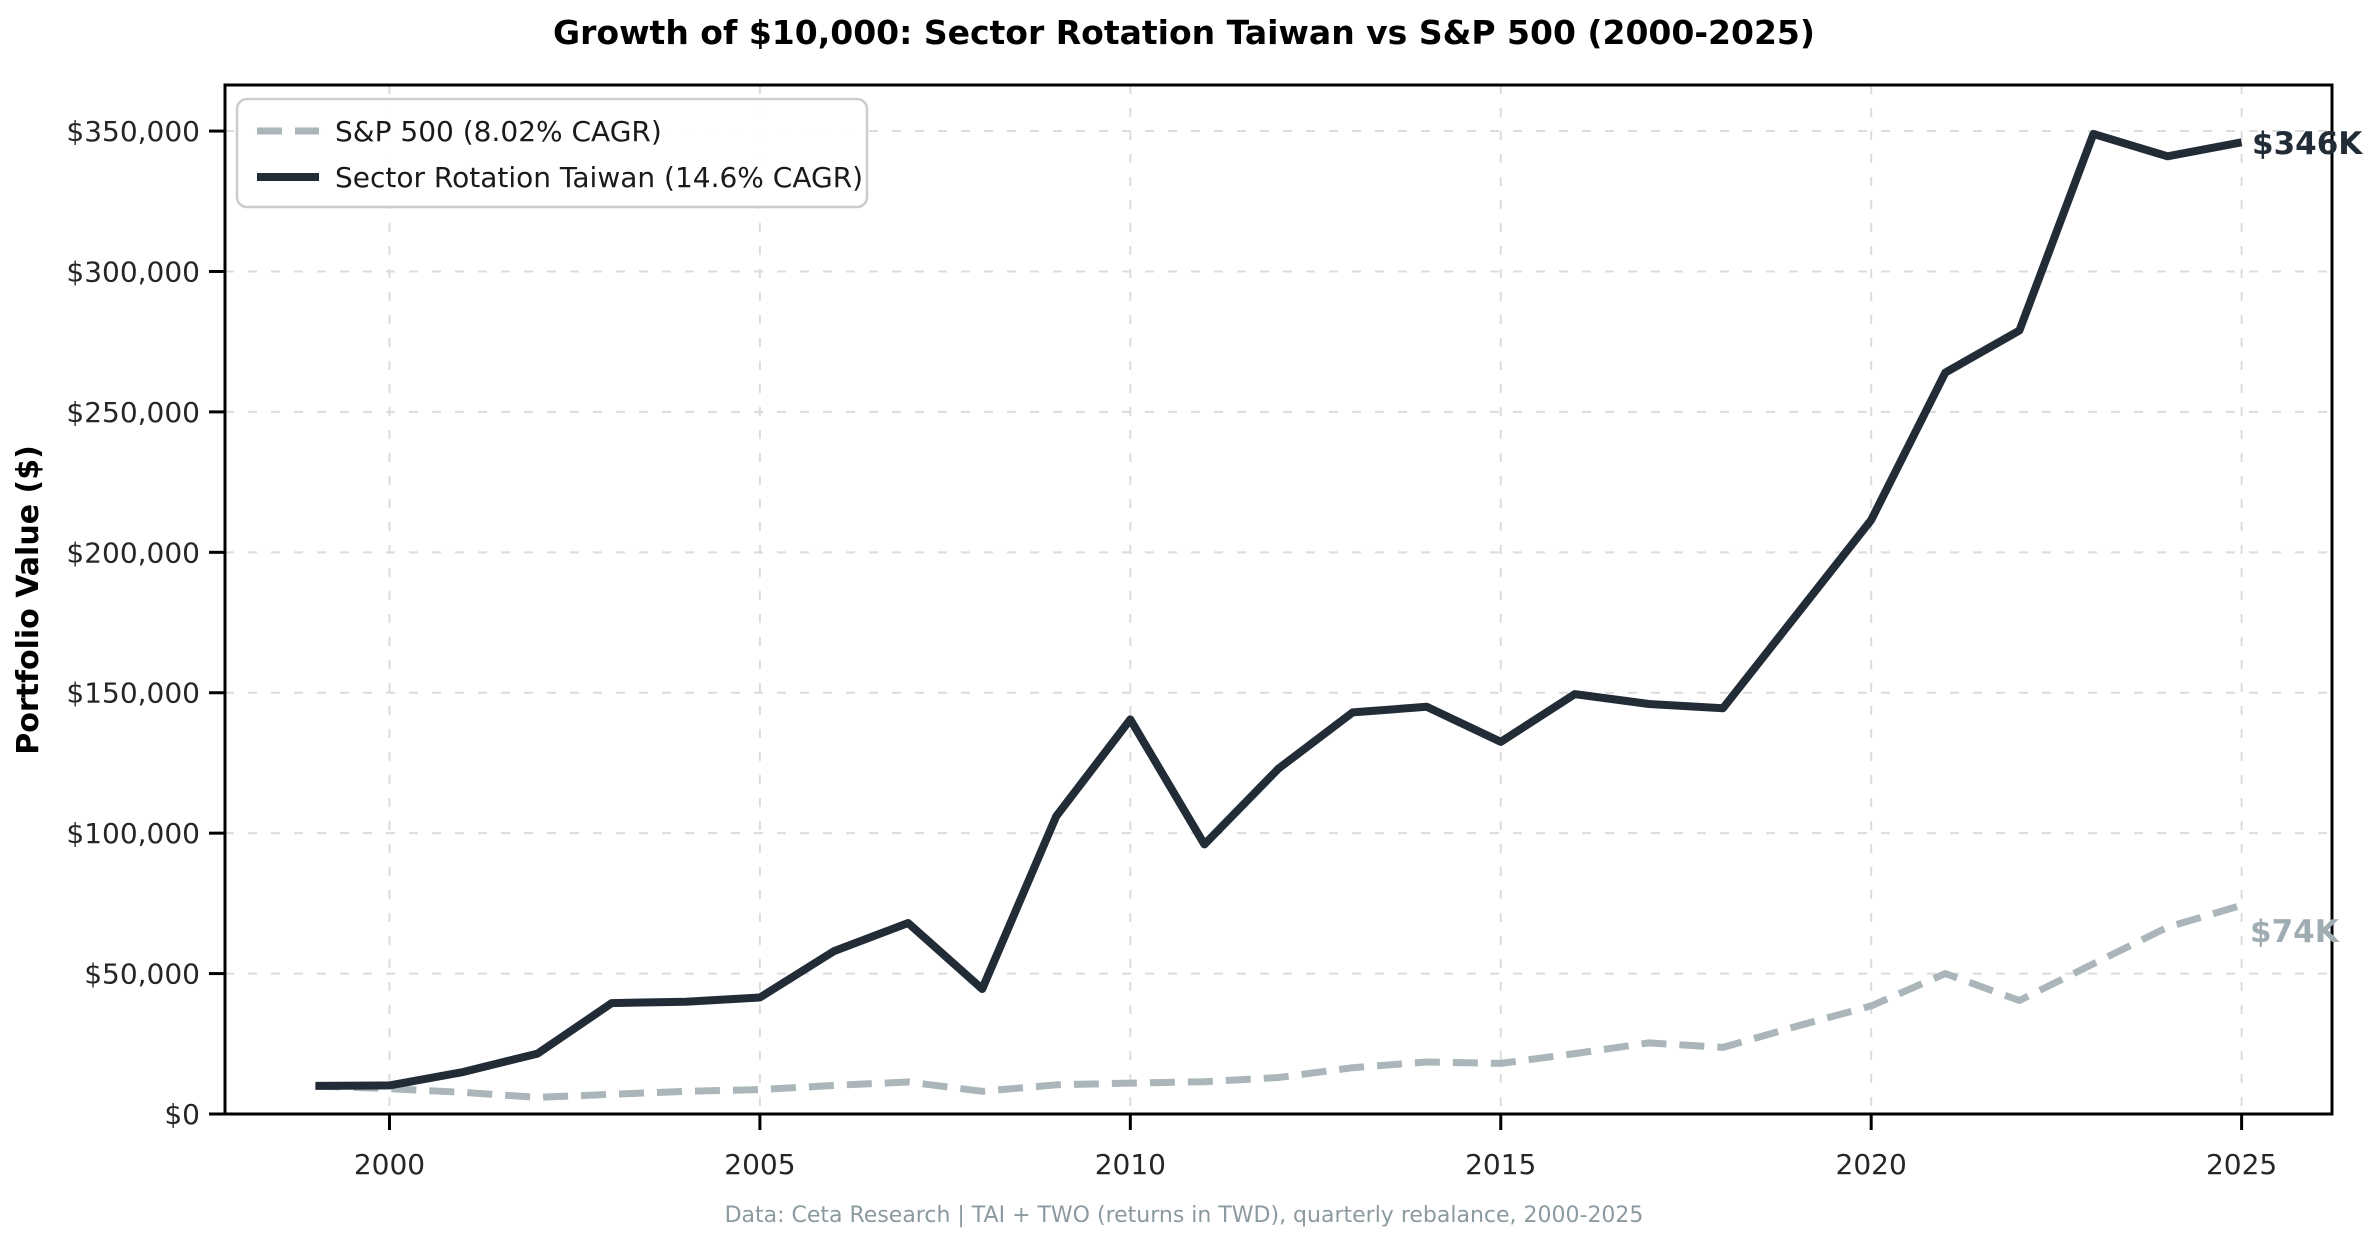  What do you see at coordinates (599, 177) in the screenshot?
I see `legend-label-taiwan: Sector Rotation Taiwan (14.6% CAGR)` at bounding box center [599, 177].